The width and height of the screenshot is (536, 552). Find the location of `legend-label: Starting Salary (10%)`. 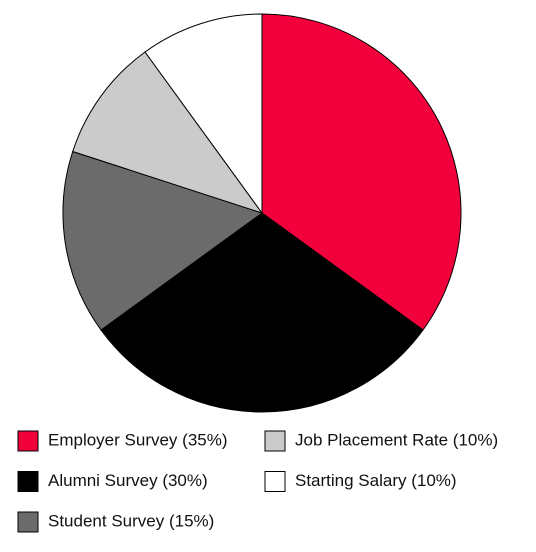

legend-label: Starting Salary (10%) is located at coordinates (376, 480).